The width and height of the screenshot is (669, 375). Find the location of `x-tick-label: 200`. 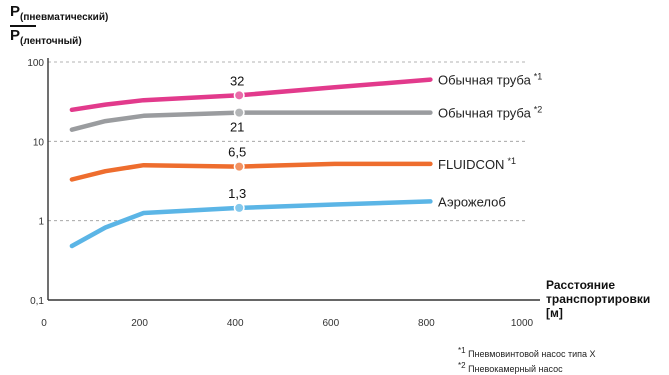

x-tick-label: 200 is located at coordinates (139, 323).